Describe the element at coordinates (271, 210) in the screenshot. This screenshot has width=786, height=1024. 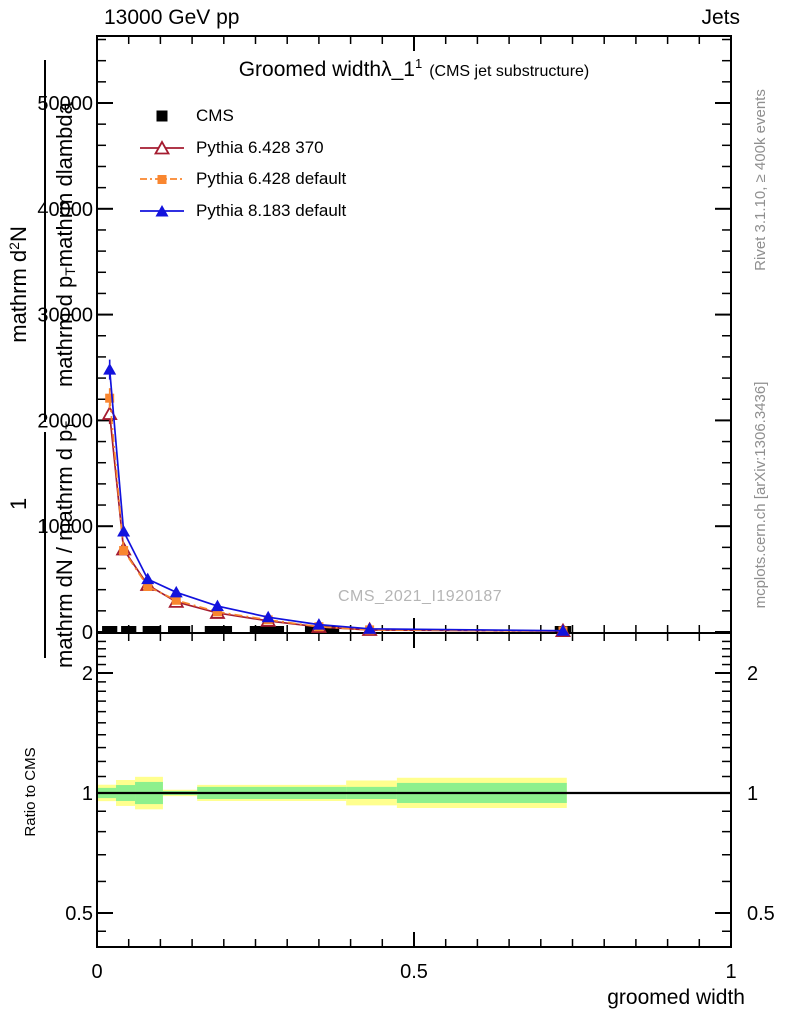
I see `legend-label: Pythia 8.183 default` at that location.